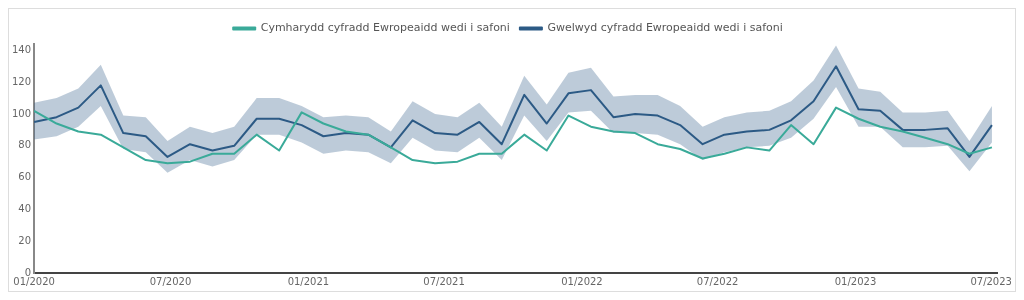 The width and height of the screenshot is (1024, 300). I want to click on legend-label: Cymharydd cyfradd Ewropeaidd wedi i safoni, so click(385, 28).